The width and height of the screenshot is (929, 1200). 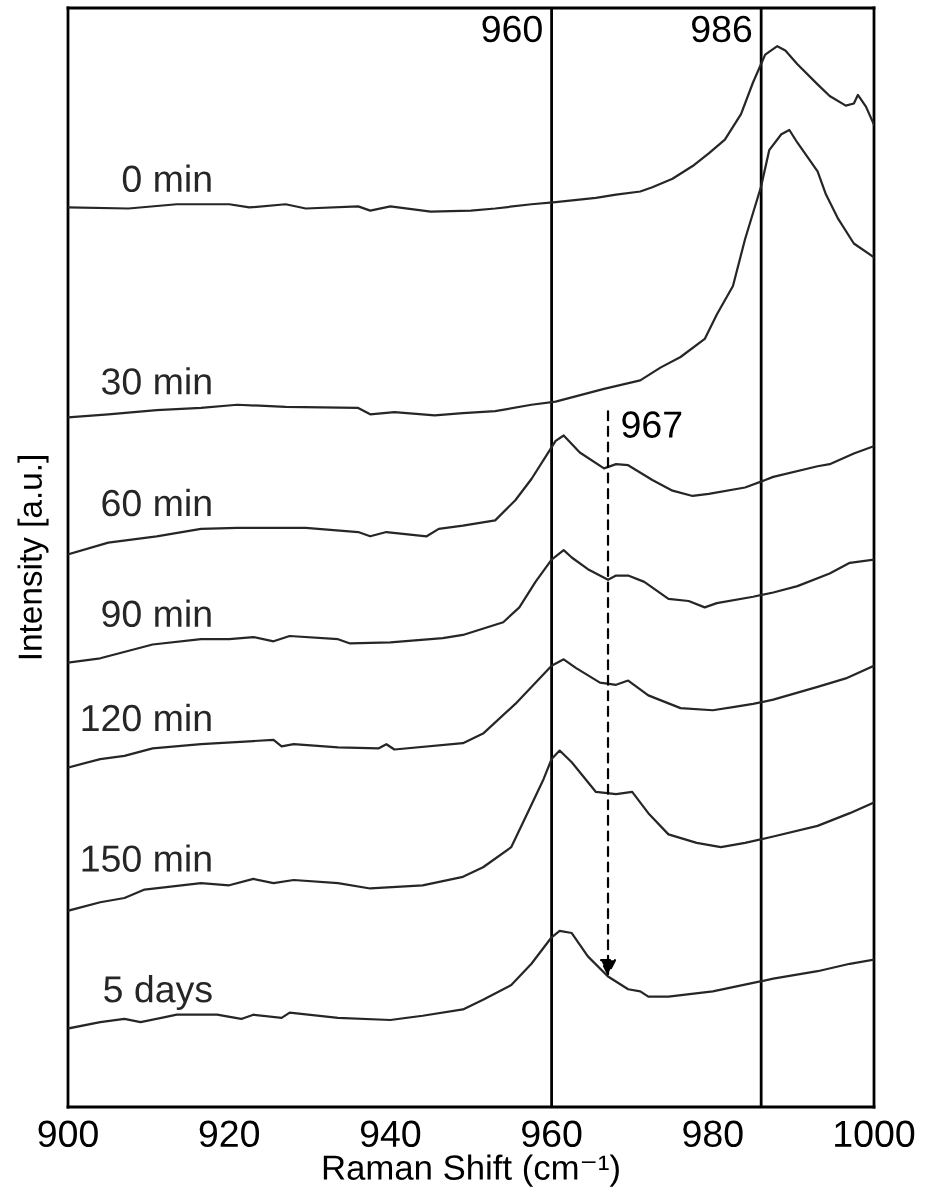 What do you see at coordinates (552, 1134) in the screenshot?
I see `x-tick-label: 960` at bounding box center [552, 1134].